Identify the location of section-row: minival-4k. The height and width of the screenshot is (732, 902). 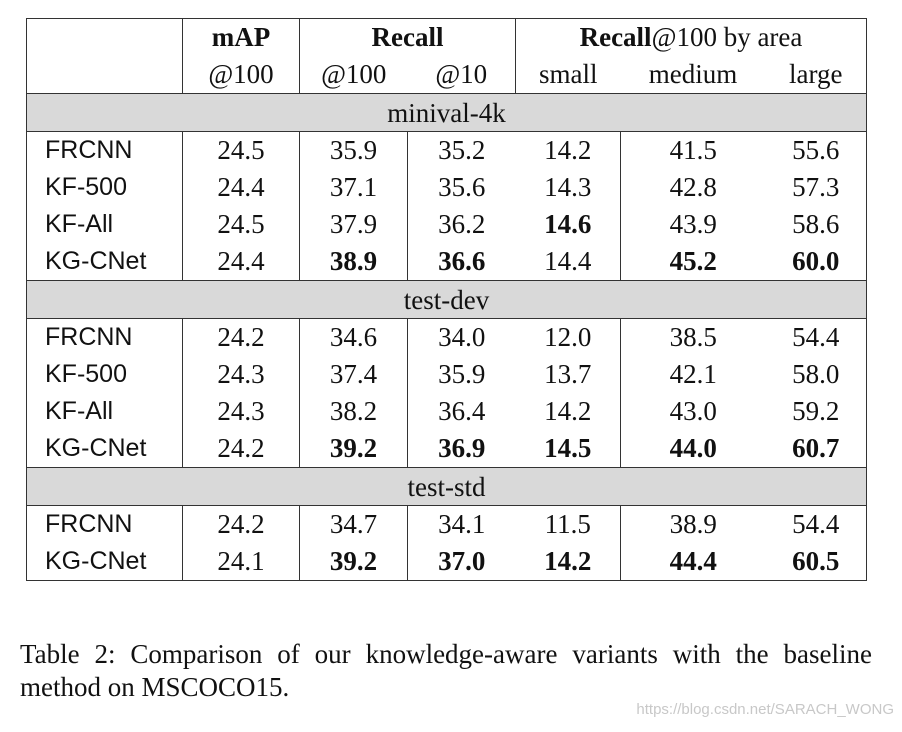
(446, 112).